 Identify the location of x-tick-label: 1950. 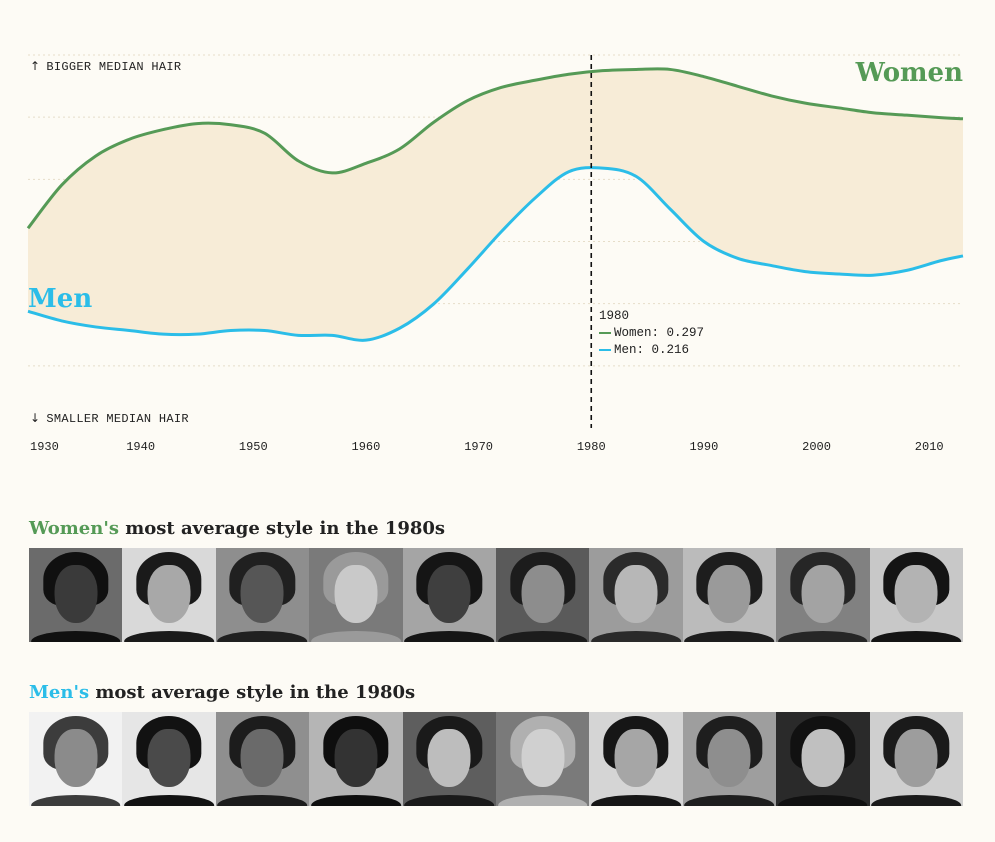
(253, 447).